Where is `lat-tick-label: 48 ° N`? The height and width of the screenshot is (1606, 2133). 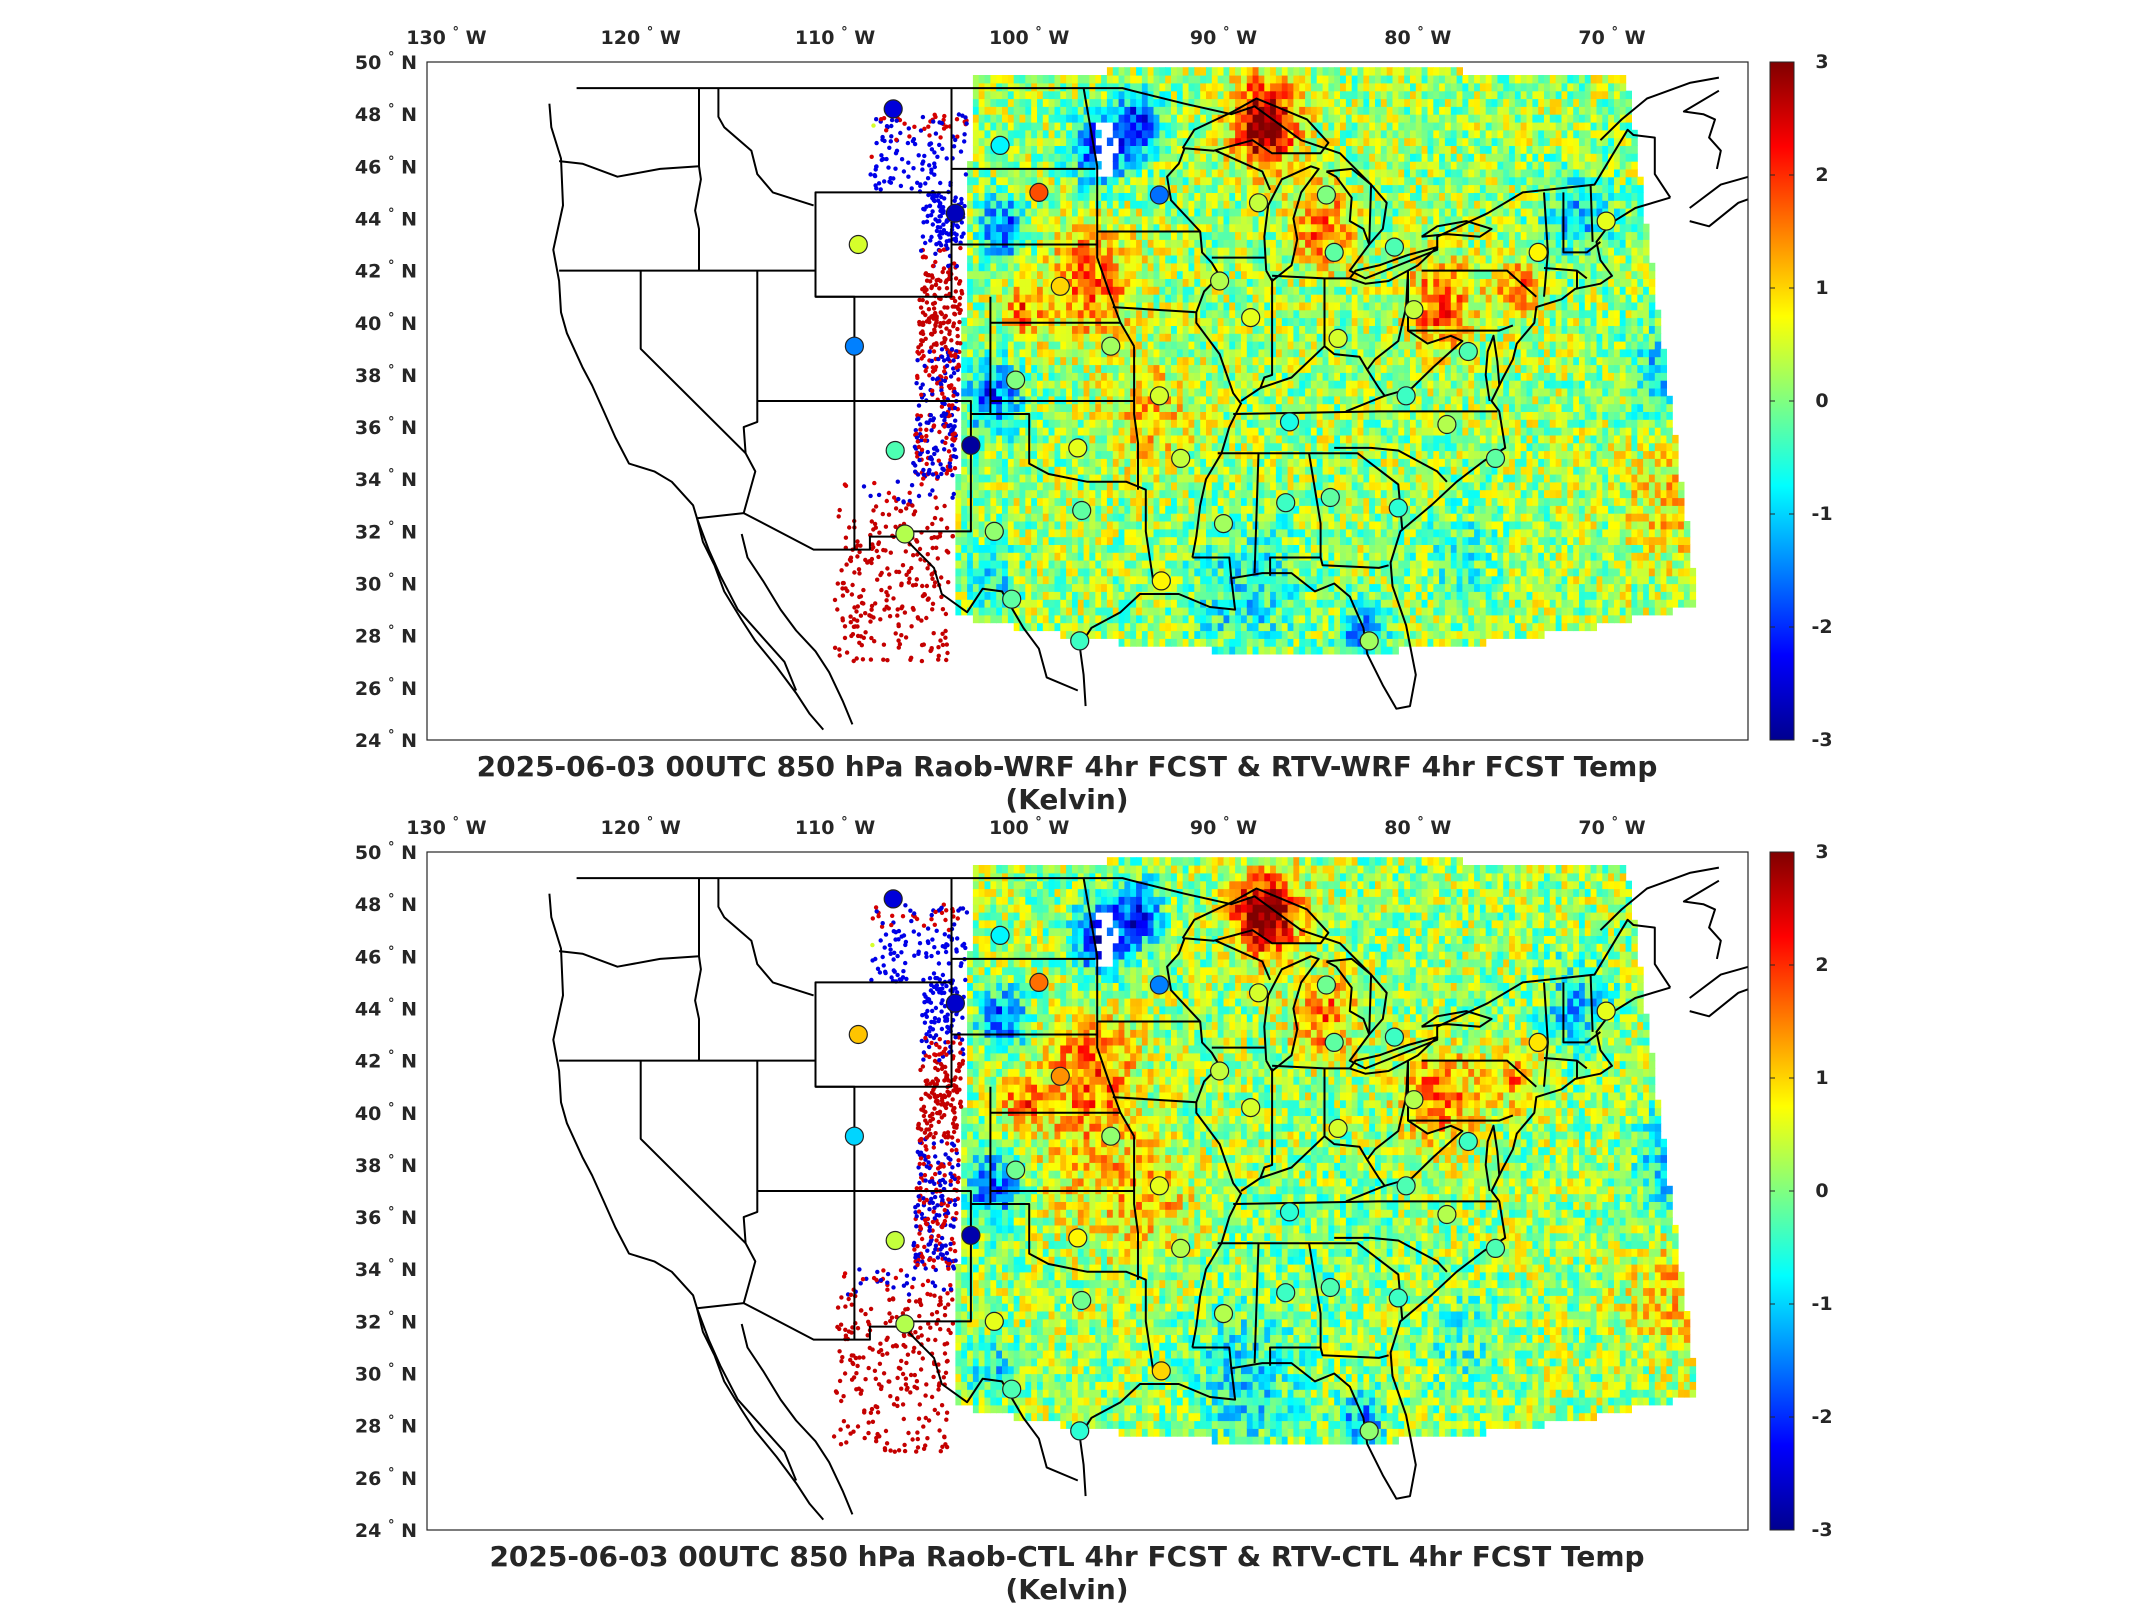 lat-tick-label: 48 ° N is located at coordinates (386, 904).